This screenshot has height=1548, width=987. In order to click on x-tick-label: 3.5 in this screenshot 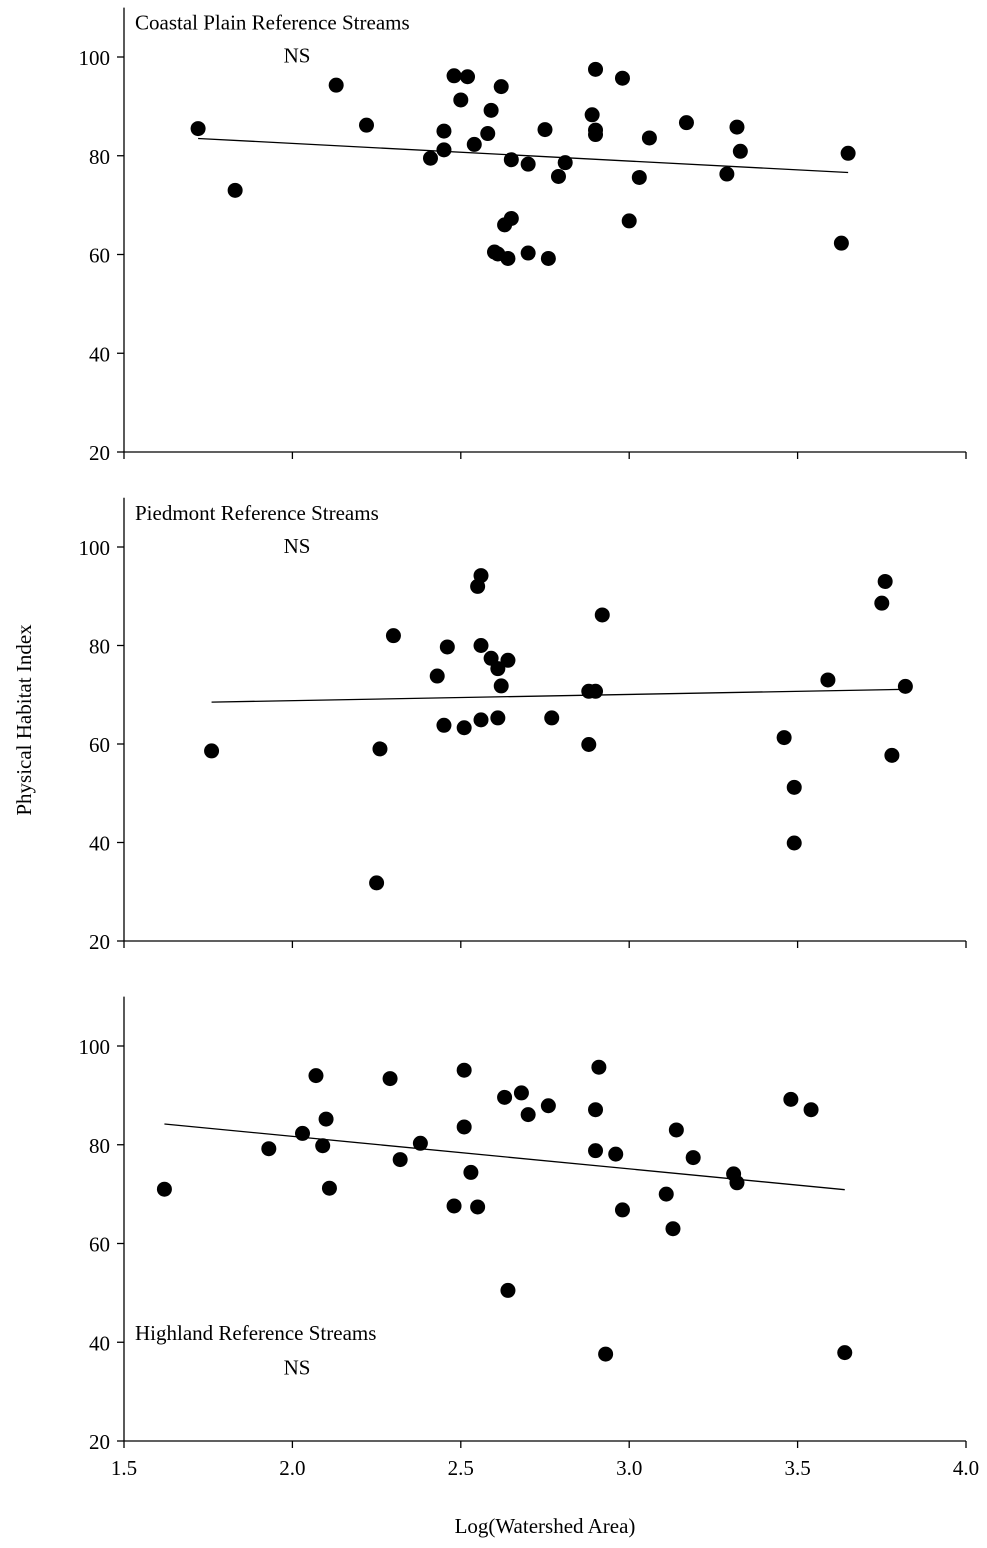, I will do `click(797, 1468)`.